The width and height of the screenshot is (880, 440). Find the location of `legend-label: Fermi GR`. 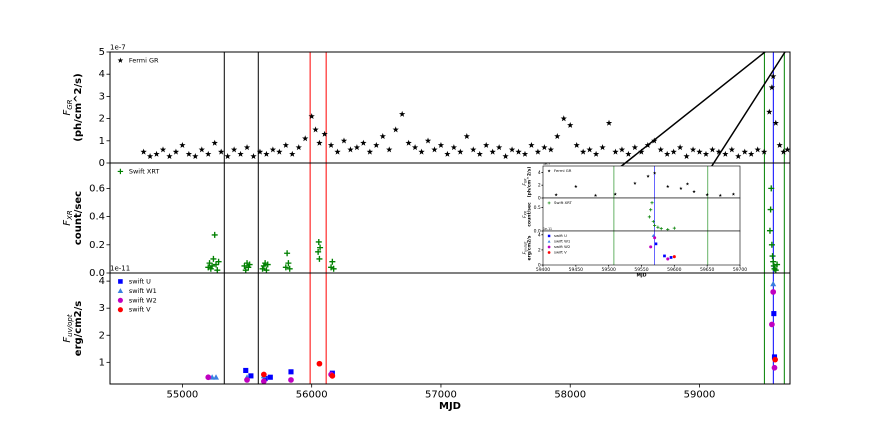

legend-label: Fermi GR is located at coordinates (144, 60).